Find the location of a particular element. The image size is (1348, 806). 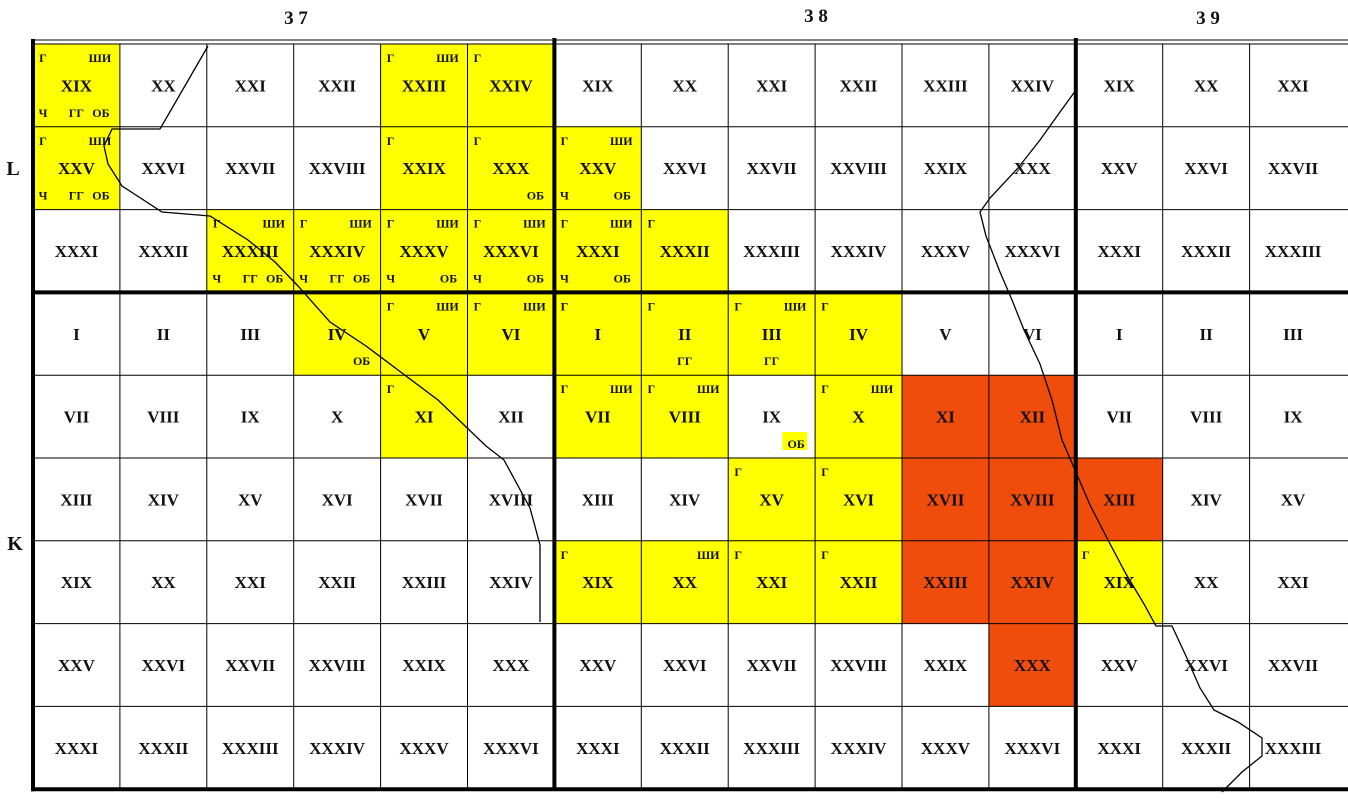

sheet-label: XVII is located at coordinates (946, 499).